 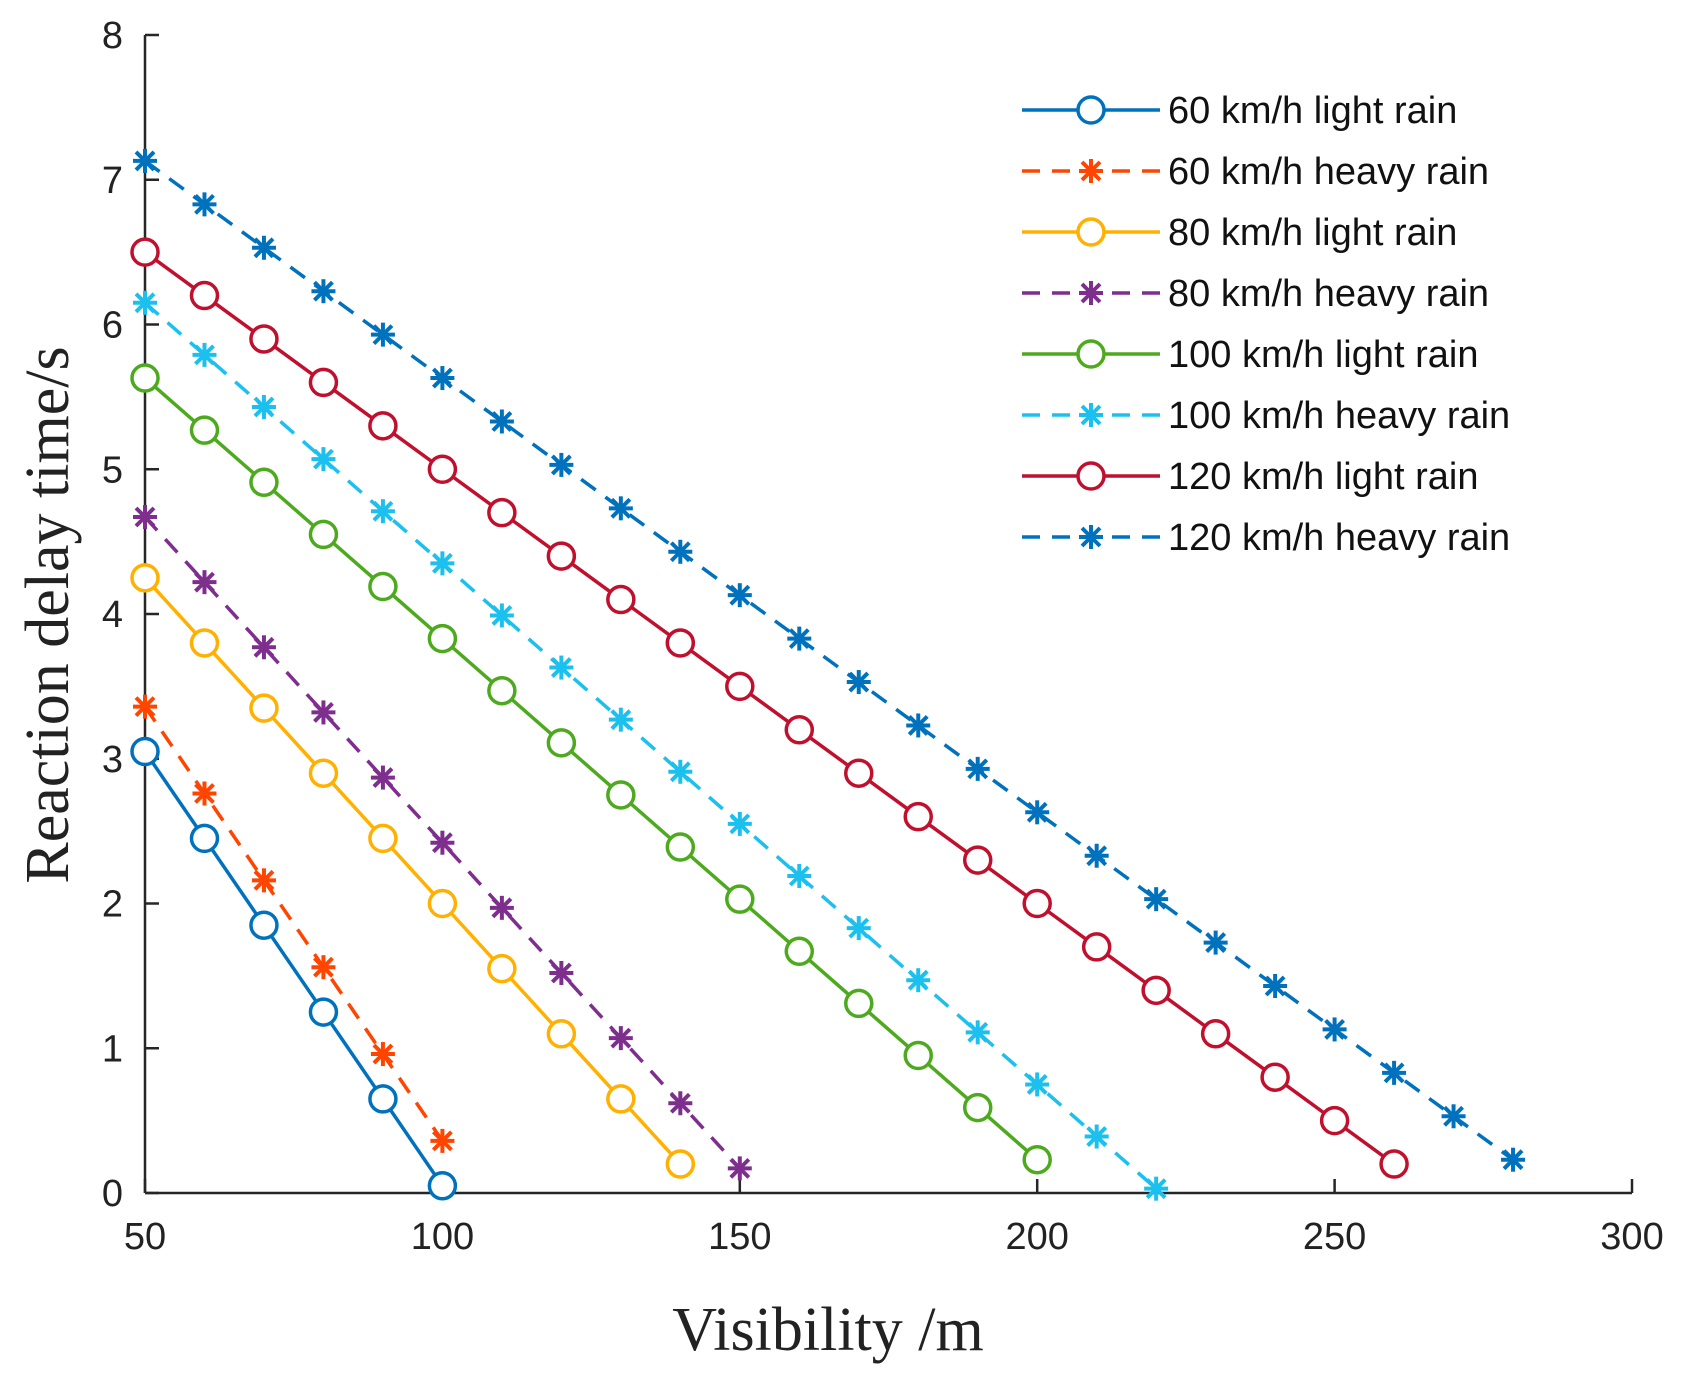 What do you see at coordinates (1328, 294) in the screenshot?
I see `legend-label: 80 km/h heavy rain` at bounding box center [1328, 294].